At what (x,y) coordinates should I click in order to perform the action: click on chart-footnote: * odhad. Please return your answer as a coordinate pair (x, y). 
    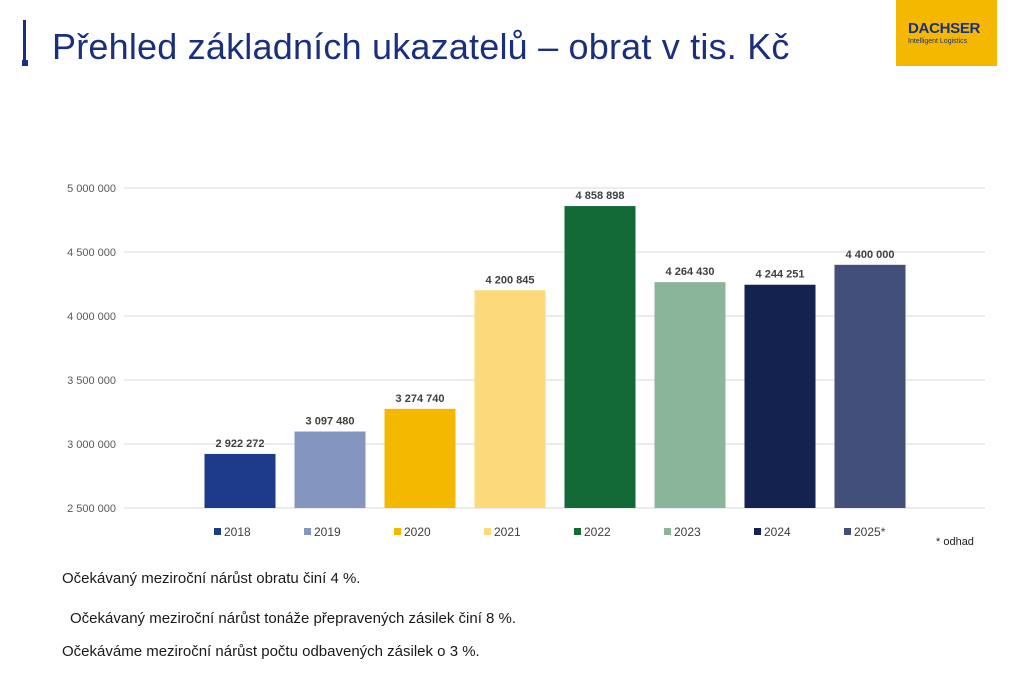
    Looking at the image, I should click on (955, 542).